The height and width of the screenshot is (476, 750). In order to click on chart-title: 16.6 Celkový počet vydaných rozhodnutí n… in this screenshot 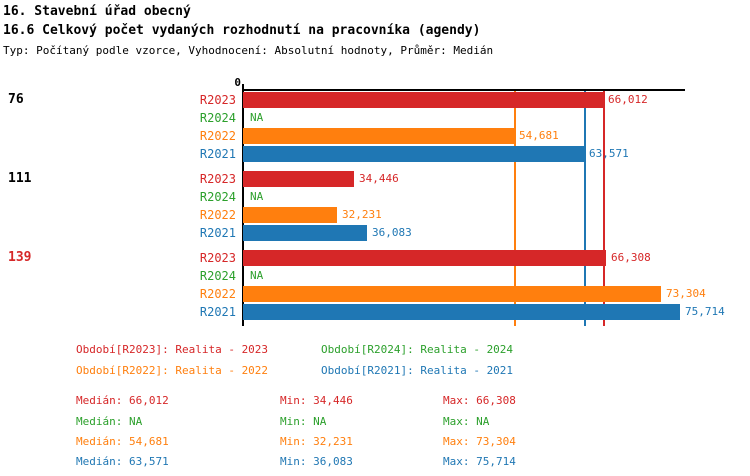, I will do `click(242, 30)`.